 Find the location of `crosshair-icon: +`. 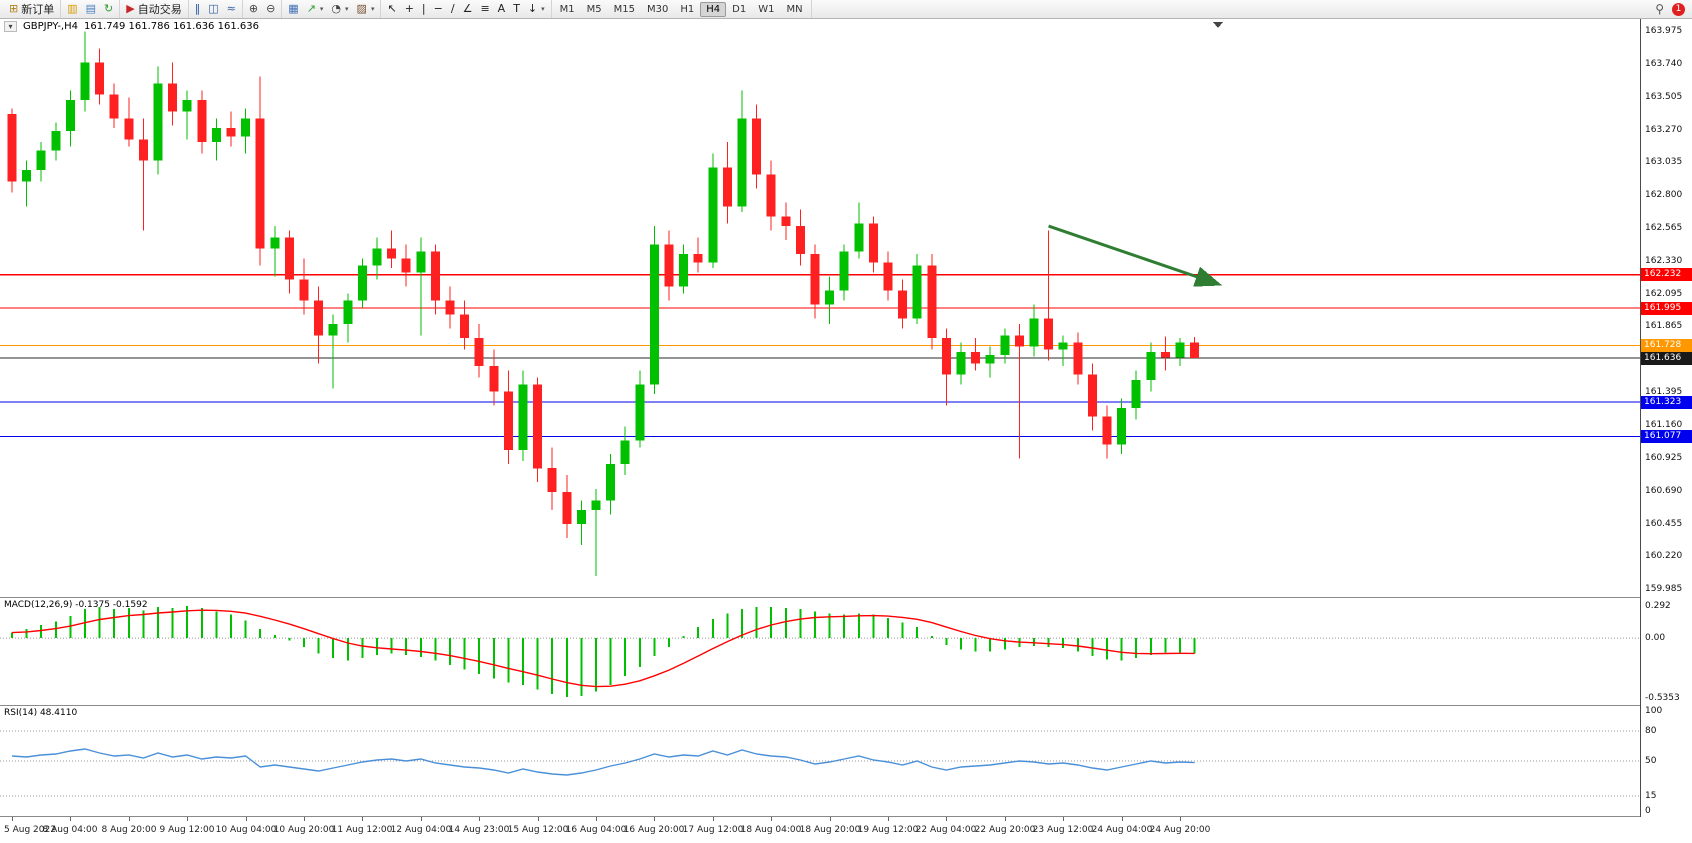

crosshair-icon: + is located at coordinates (409, 8).